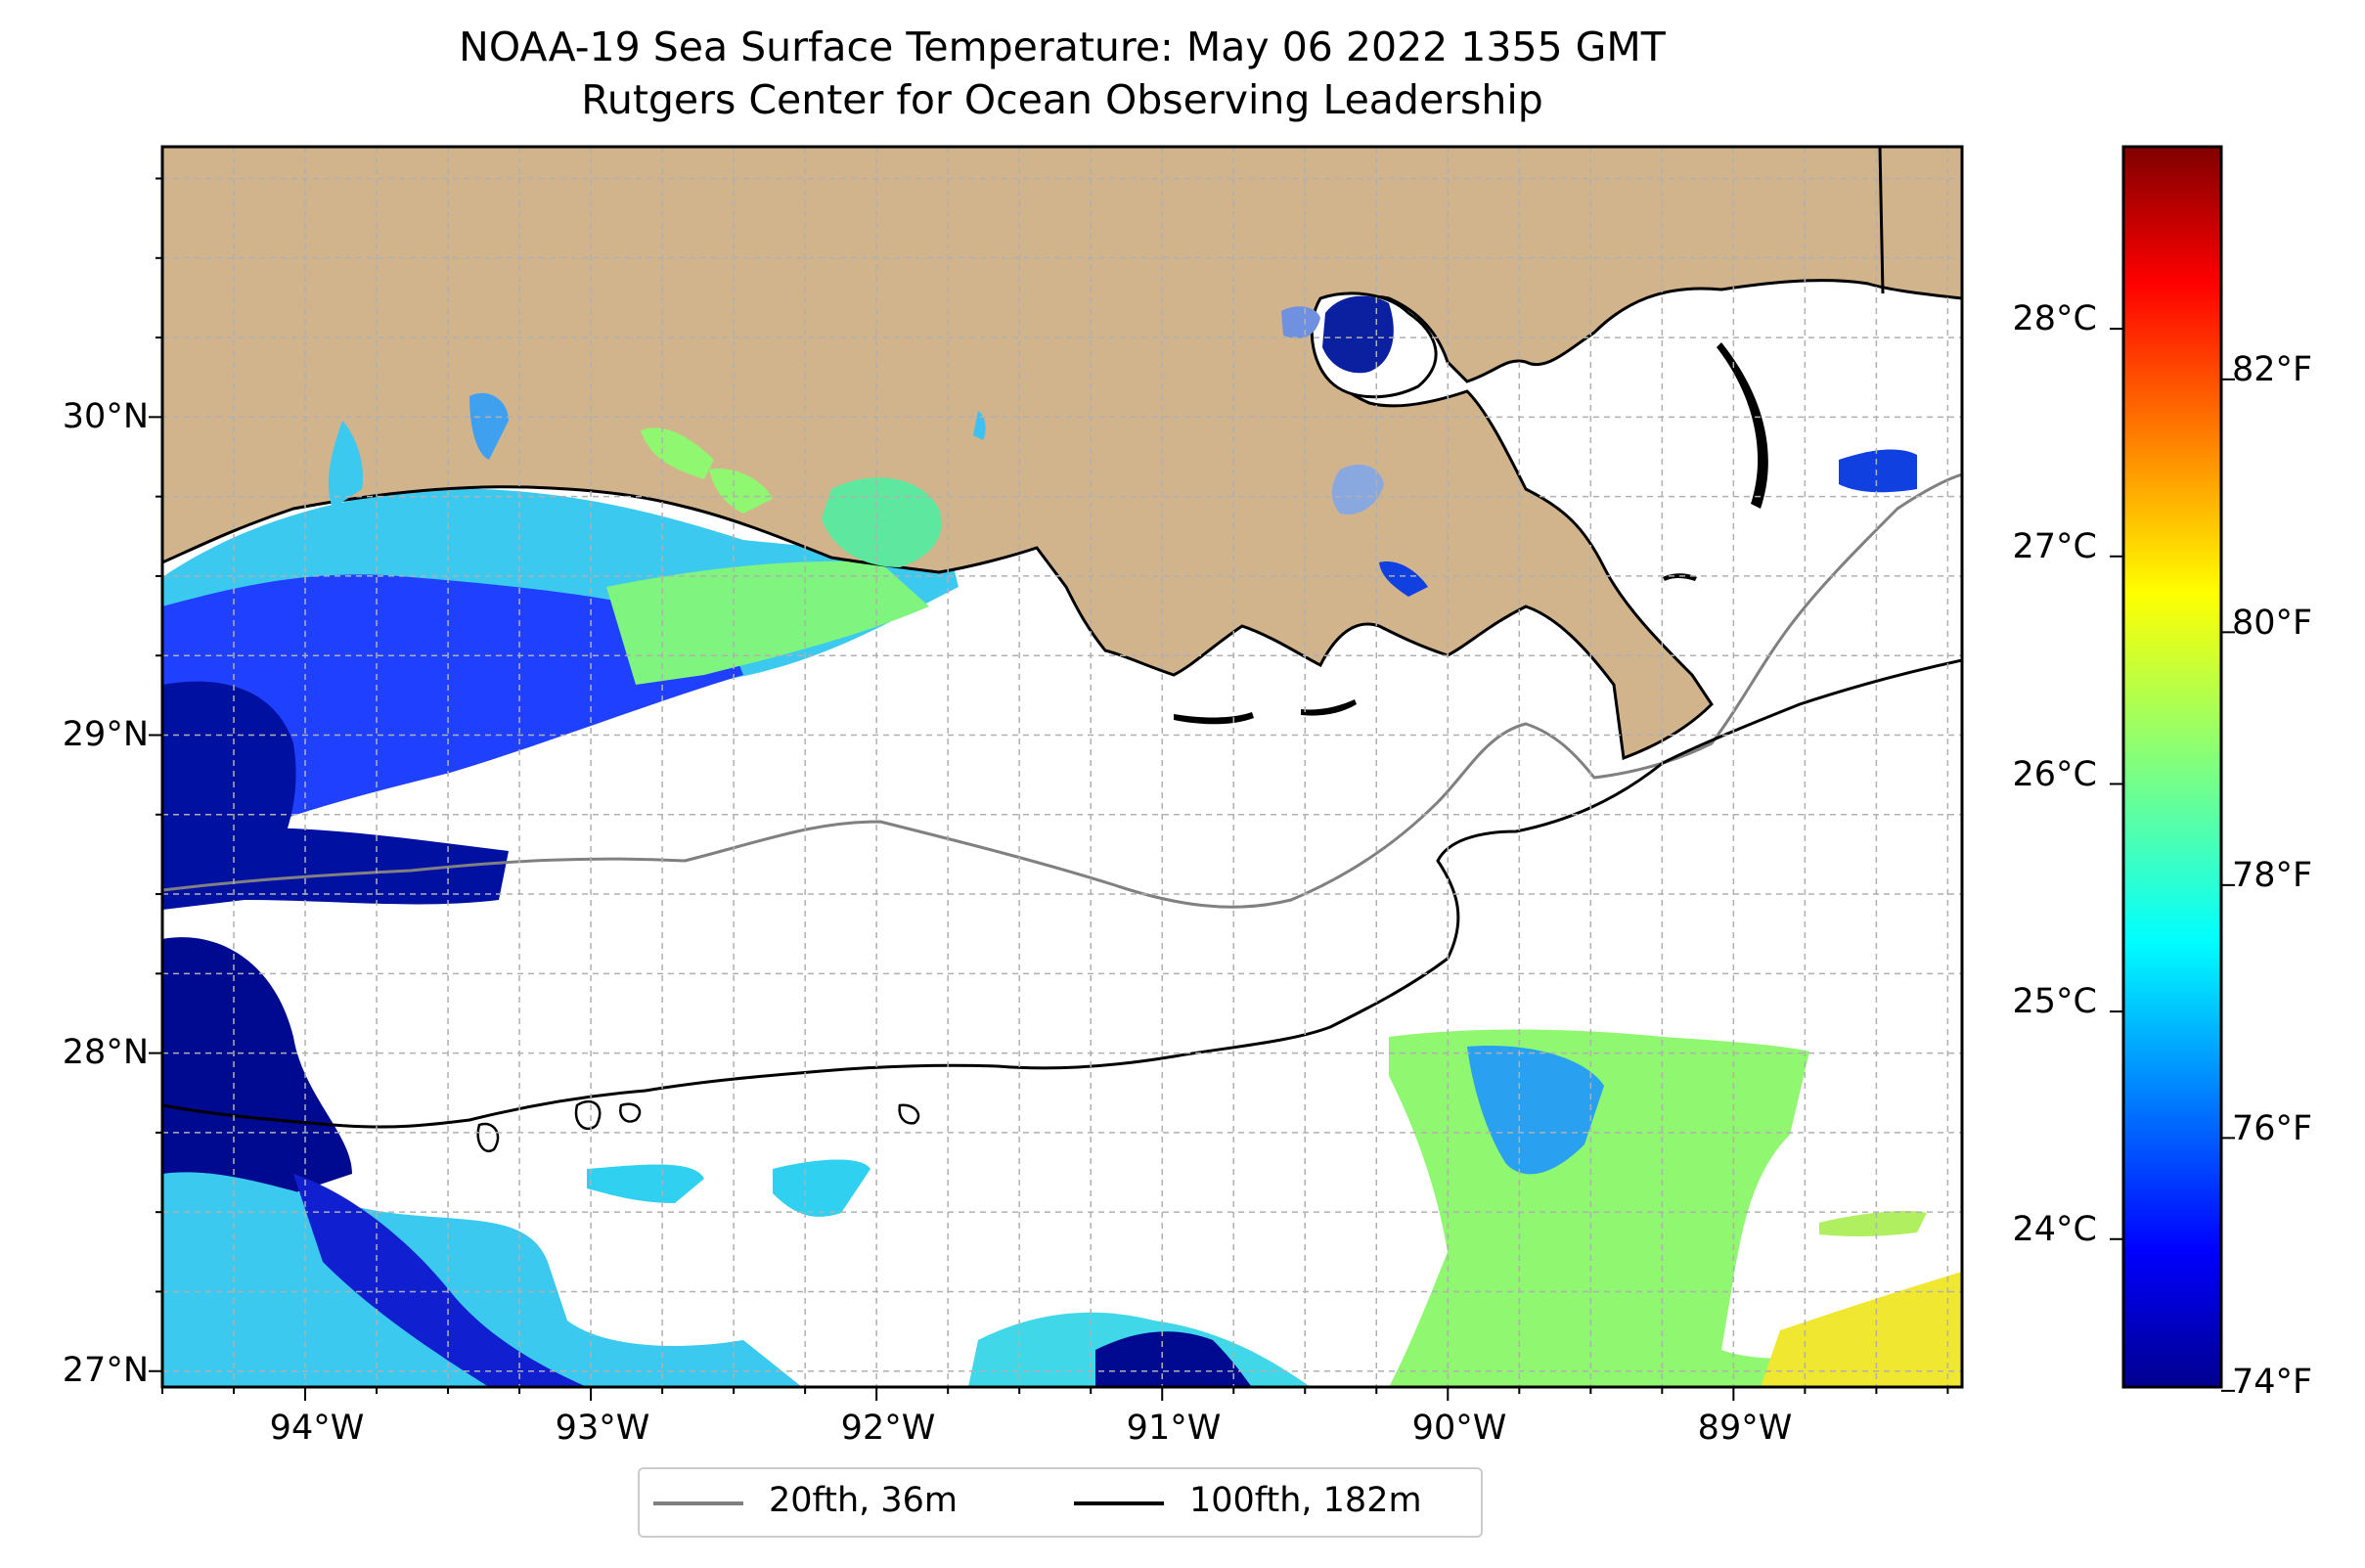 The image size is (2365, 1568). Describe the element at coordinates (1861, 1329) in the screenshot. I see `sst-patch-se-yellow` at that location.